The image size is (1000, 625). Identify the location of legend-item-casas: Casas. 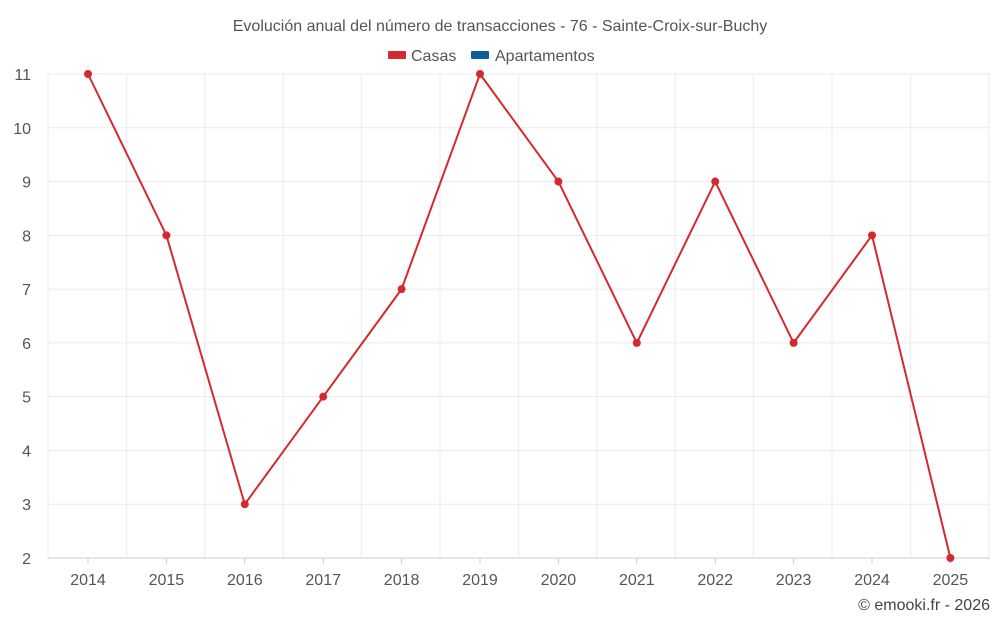
(422, 56).